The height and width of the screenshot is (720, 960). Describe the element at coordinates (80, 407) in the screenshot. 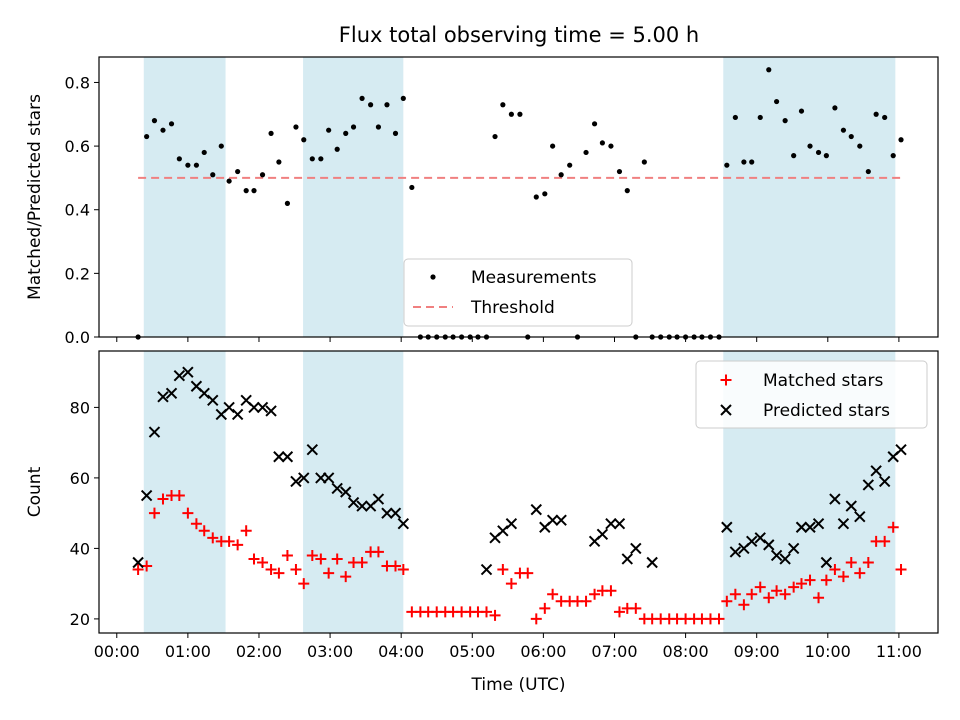

I see `y-tick-label: 80` at that location.